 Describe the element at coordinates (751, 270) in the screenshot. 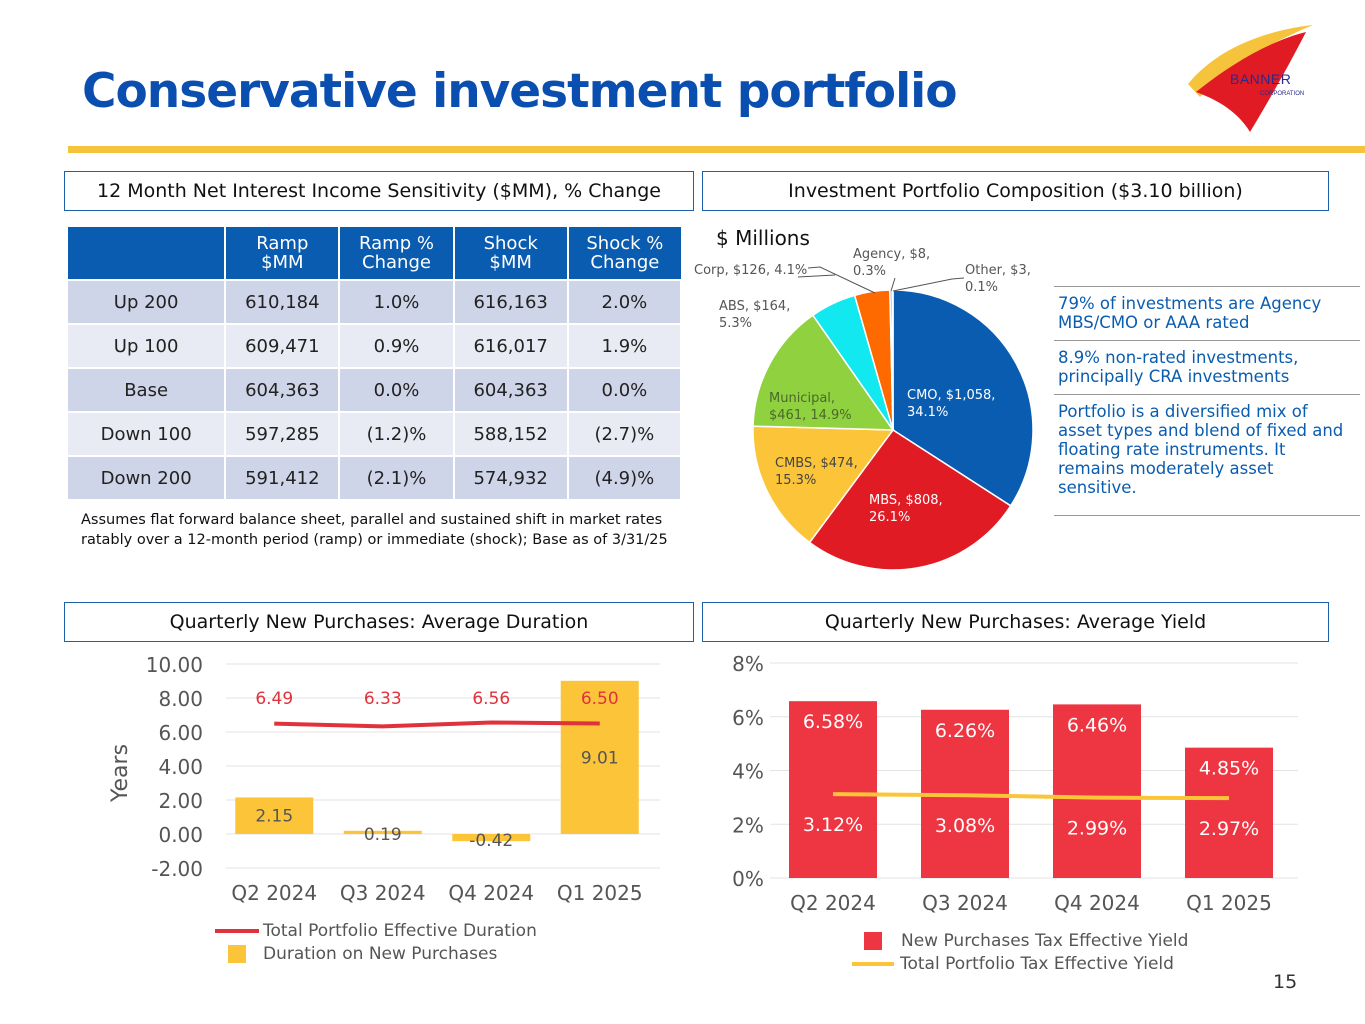

I see `pie-label-corp: Corp, $126, 4.1%` at that location.